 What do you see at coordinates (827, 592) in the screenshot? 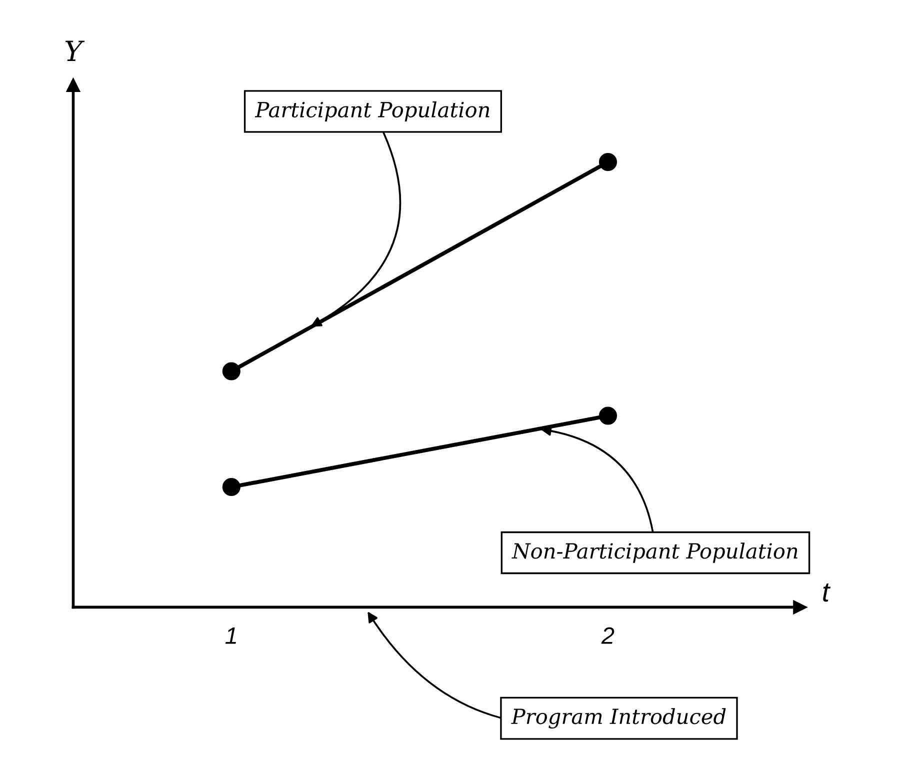
I see `x-axis-title: t` at bounding box center [827, 592].